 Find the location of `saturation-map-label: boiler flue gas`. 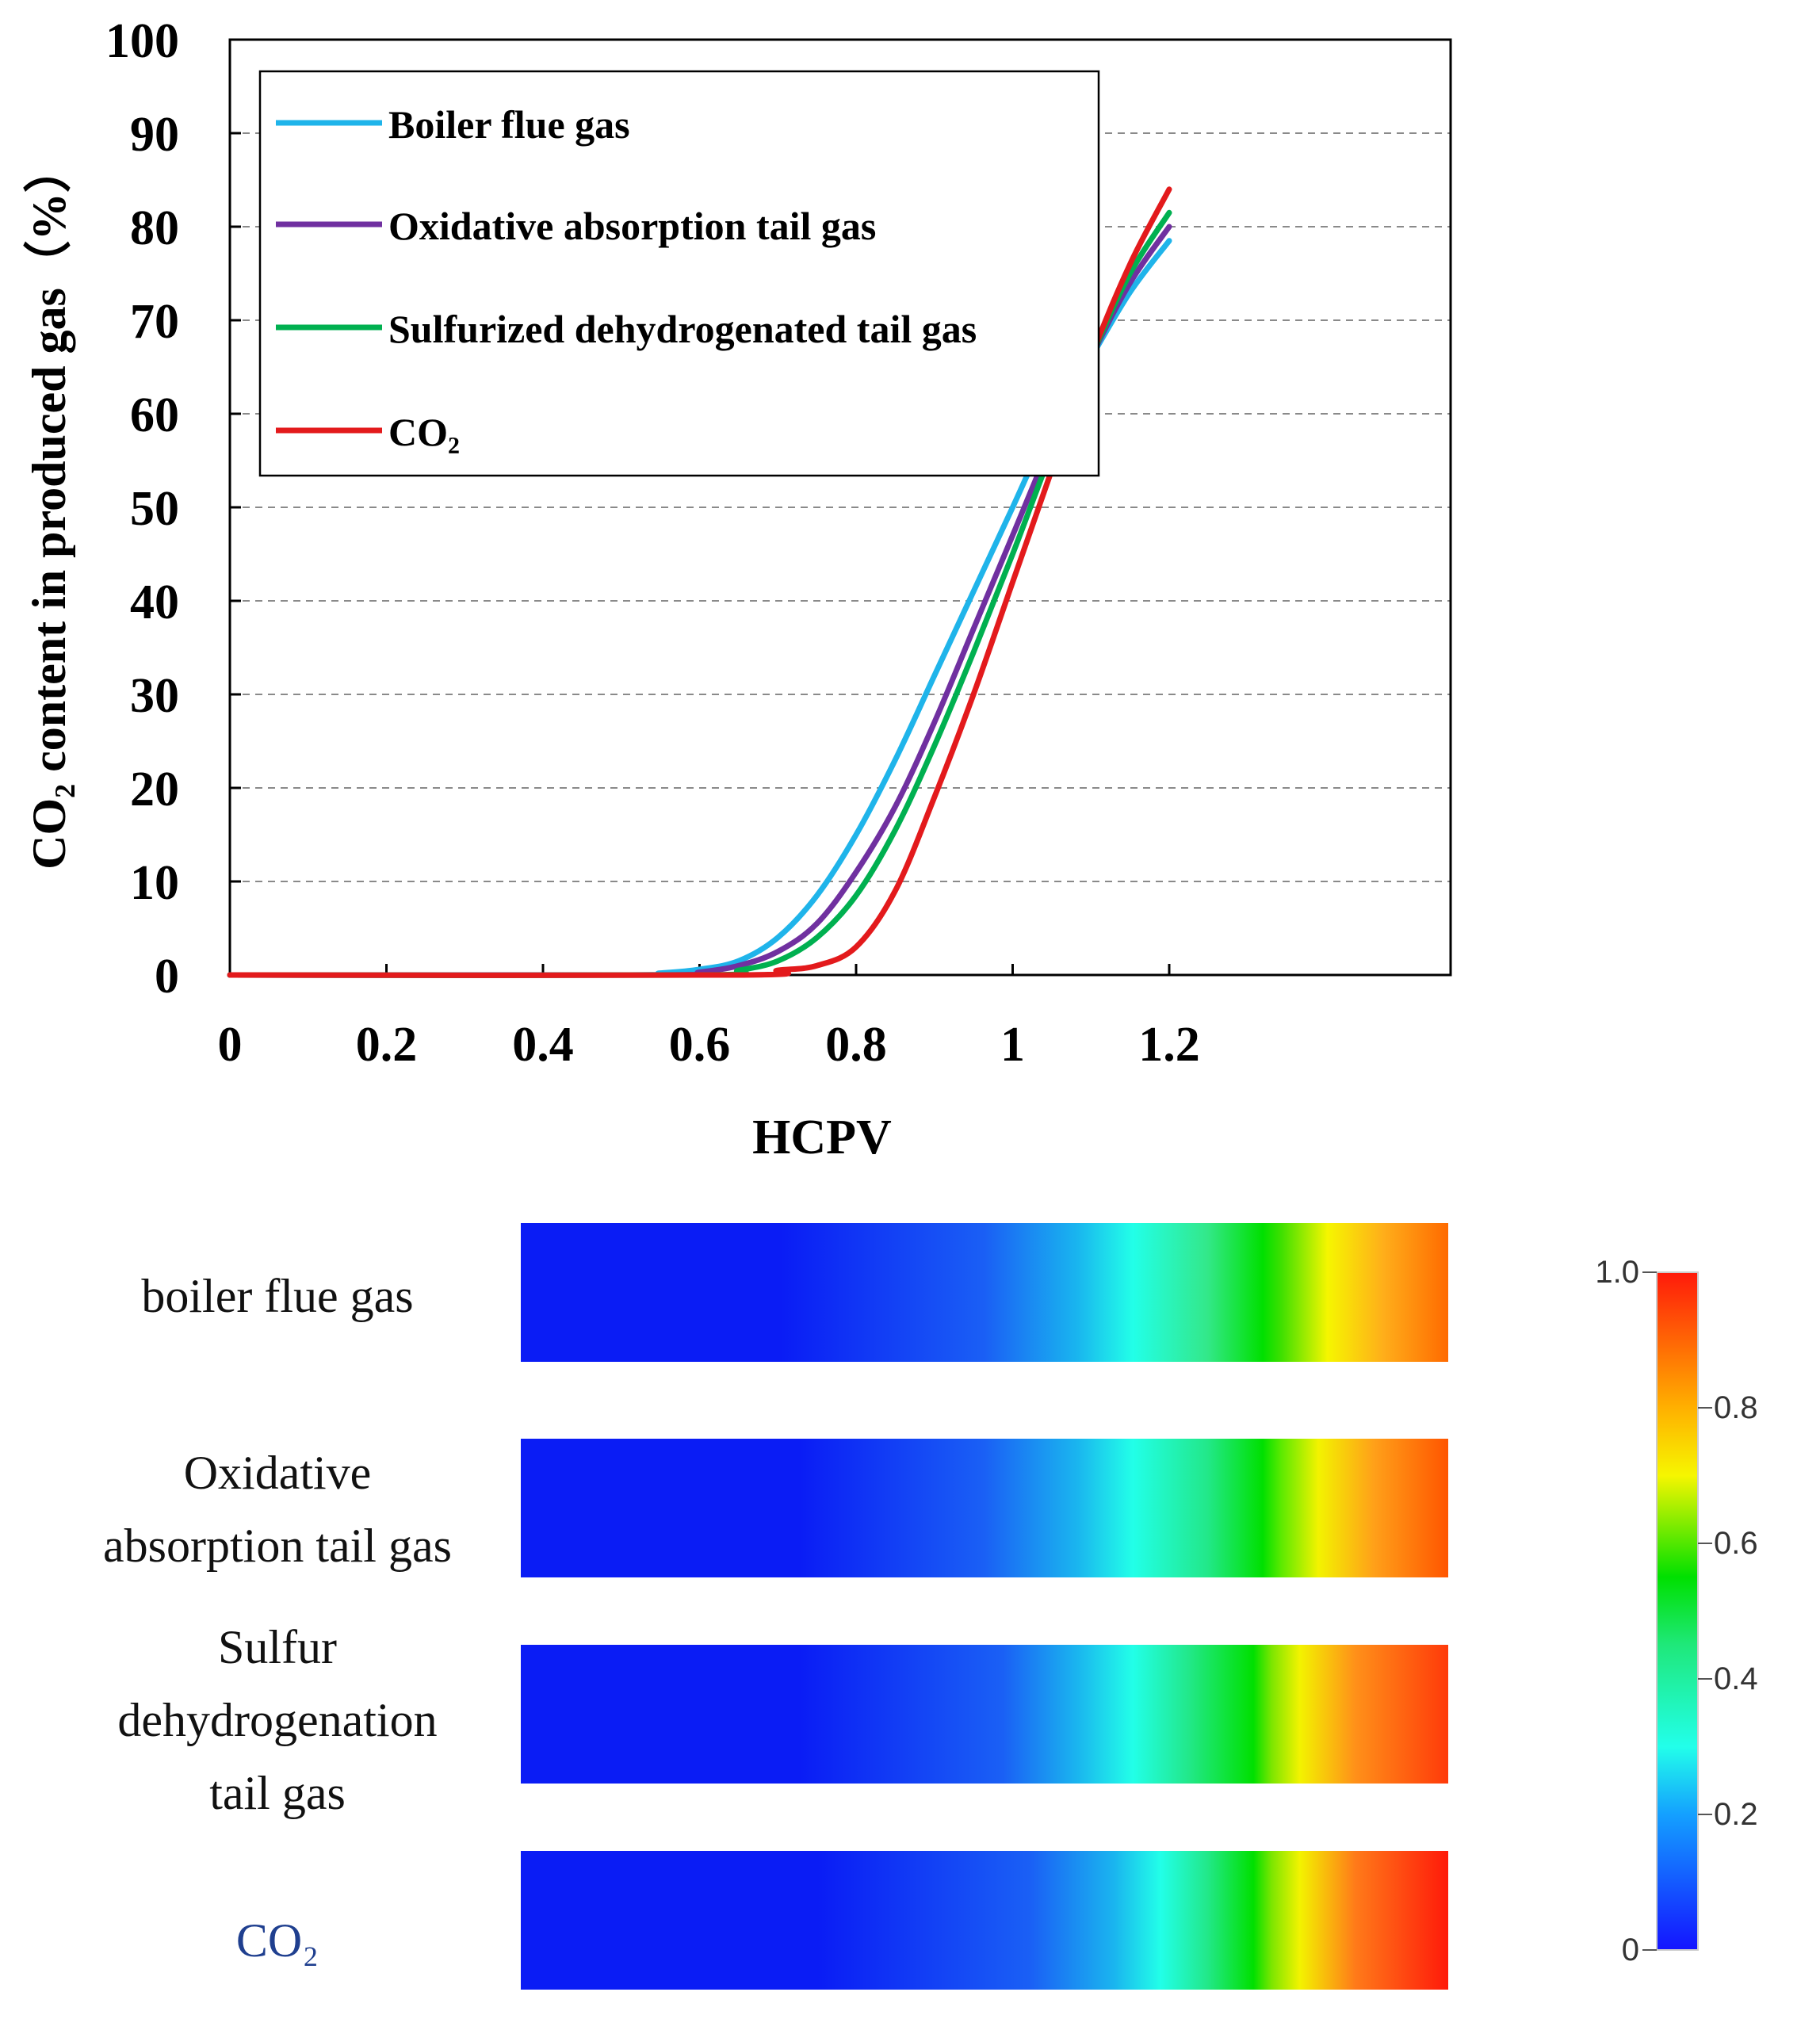

saturation-map-label: boiler flue gas is located at coordinates (277, 1296).